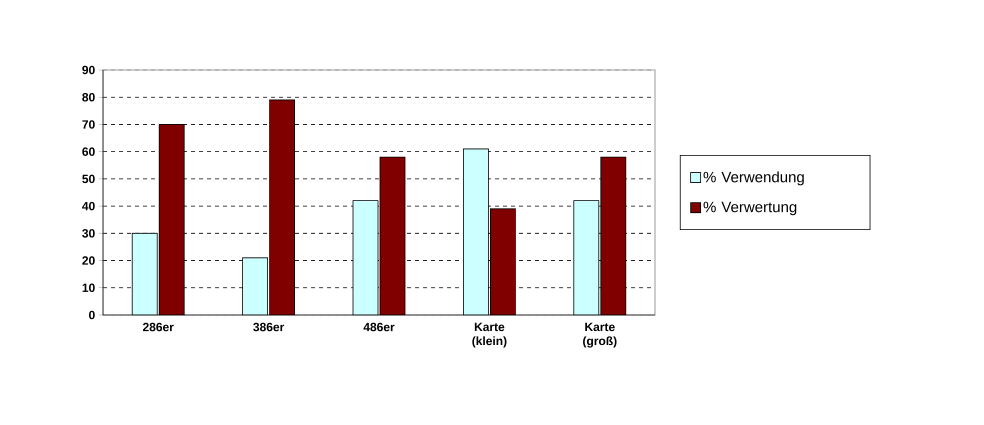 This screenshot has width=984, height=425. Describe the element at coordinates (88, 179) in the screenshot. I see `y-tick-label: 50` at that location.